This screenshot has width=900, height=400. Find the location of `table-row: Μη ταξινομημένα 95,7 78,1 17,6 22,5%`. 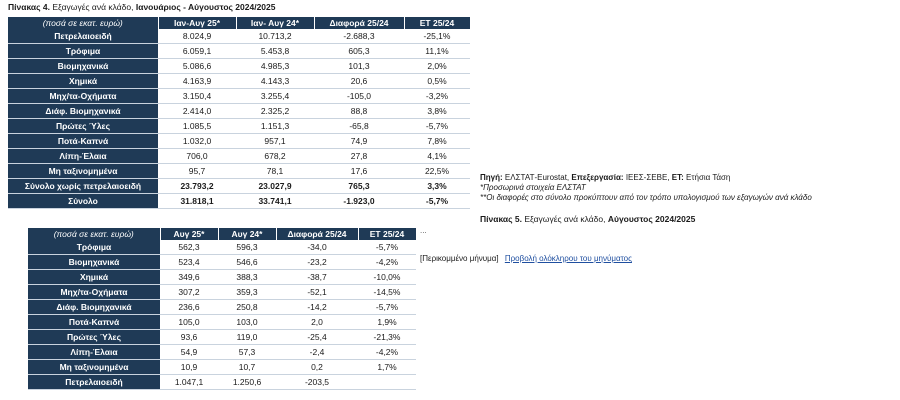

table-row: Μη ταξινομημένα 95,7 78,1 17,6 22,5% is located at coordinates (239, 171).